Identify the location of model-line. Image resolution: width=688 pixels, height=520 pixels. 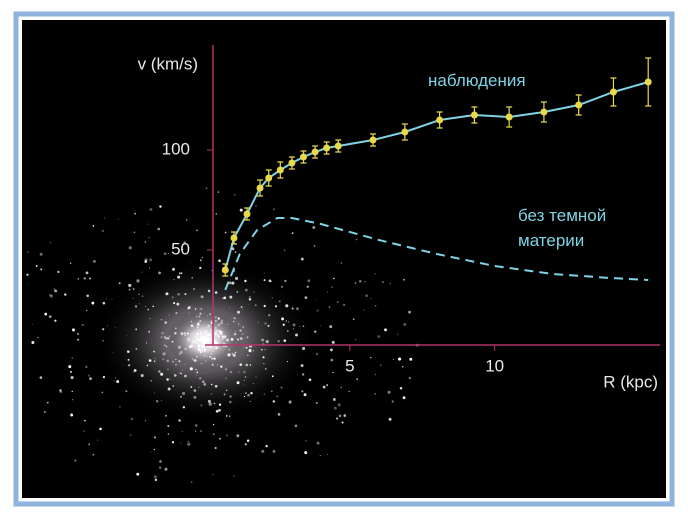
(436, 254).